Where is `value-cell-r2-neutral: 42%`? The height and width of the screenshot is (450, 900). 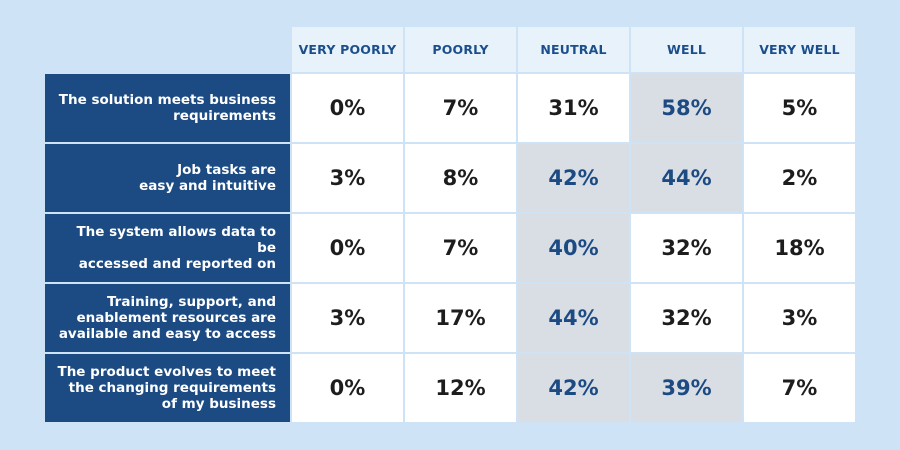
value-cell-r2-neutral: 42% is located at coordinates (573, 178).